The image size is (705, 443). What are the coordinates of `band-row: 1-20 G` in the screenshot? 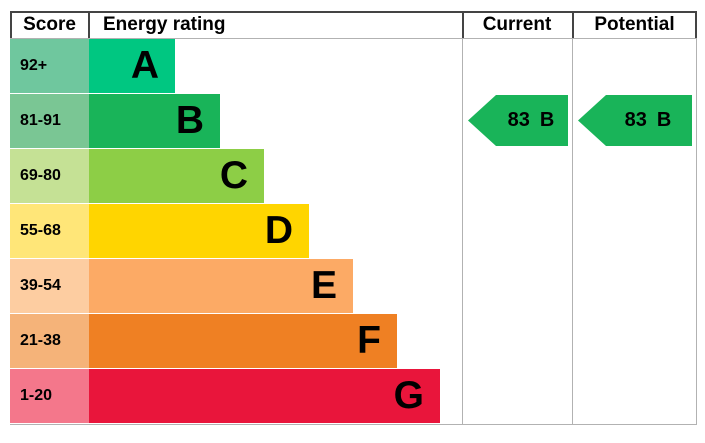 It's located at (353, 396).